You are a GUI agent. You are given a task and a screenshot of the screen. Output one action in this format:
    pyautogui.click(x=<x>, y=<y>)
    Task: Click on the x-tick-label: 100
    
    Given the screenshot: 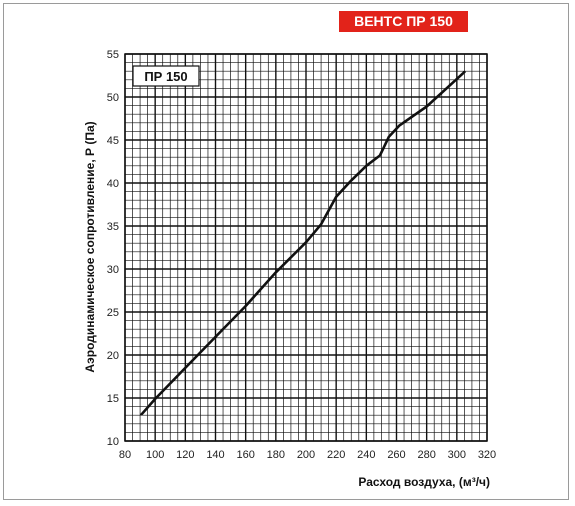 What is the action you would take?
    pyautogui.click(x=155, y=455)
    